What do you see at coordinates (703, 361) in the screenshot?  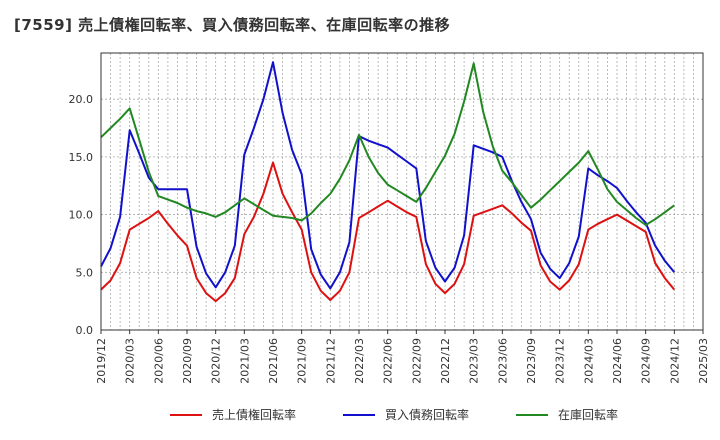 I see `x-tick-label: 2025/03` at bounding box center [703, 361].